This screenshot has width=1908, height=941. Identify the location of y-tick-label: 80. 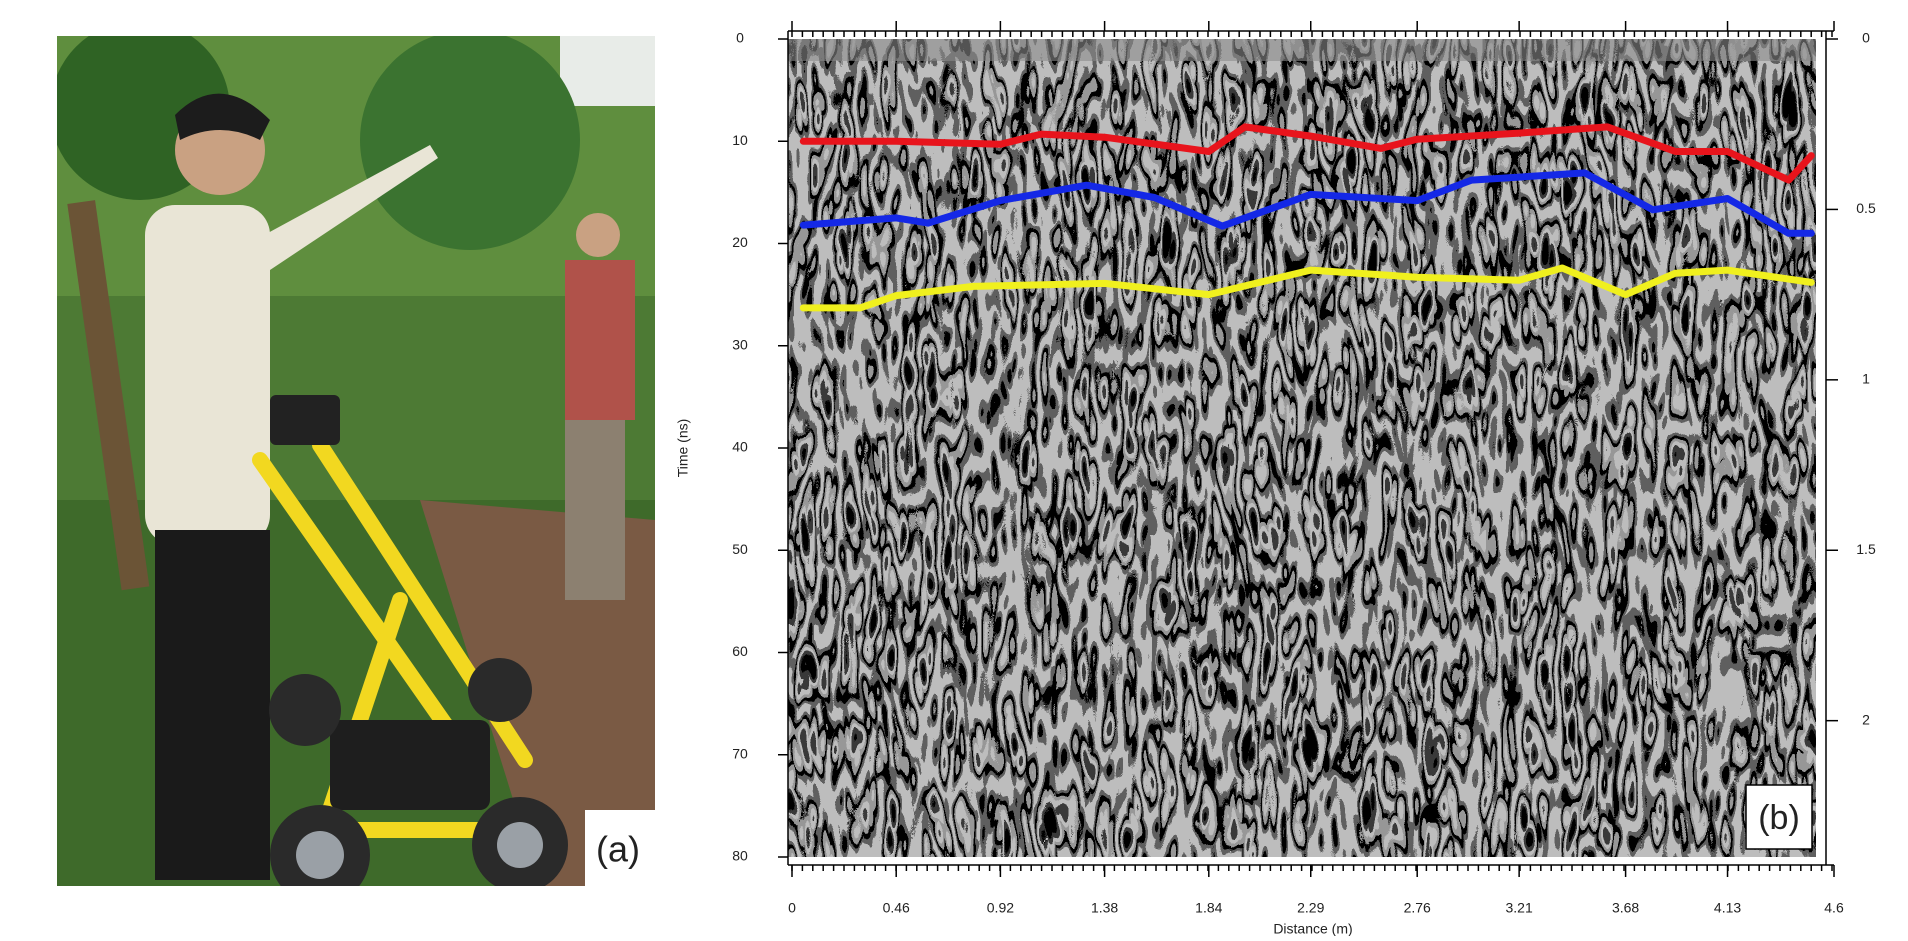
(740, 856).